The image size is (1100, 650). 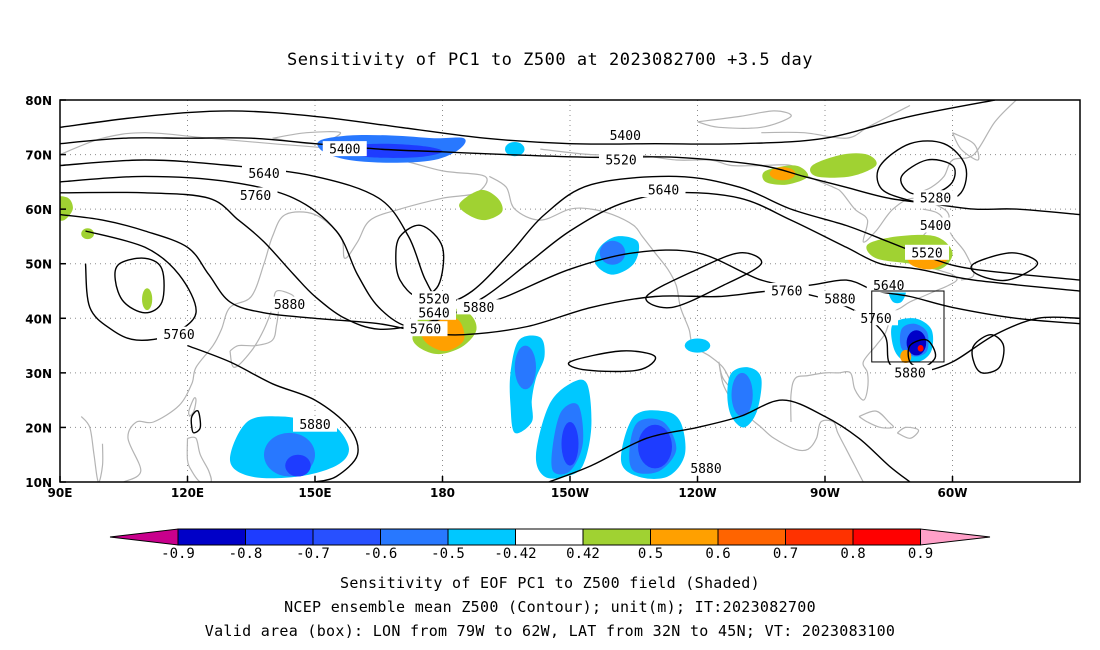 What do you see at coordinates (717, 554) in the screenshot?
I see `colorbar-label: 0.6` at bounding box center [717, 554].